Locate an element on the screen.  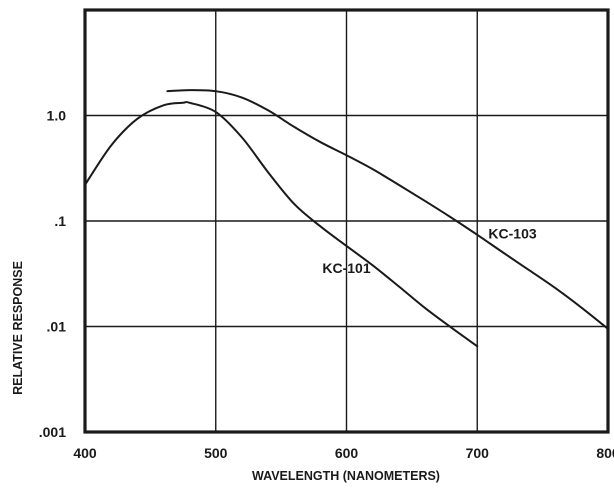
y-axis-label: RELATIVE RESPONSE is located at coordinates (18, 328).